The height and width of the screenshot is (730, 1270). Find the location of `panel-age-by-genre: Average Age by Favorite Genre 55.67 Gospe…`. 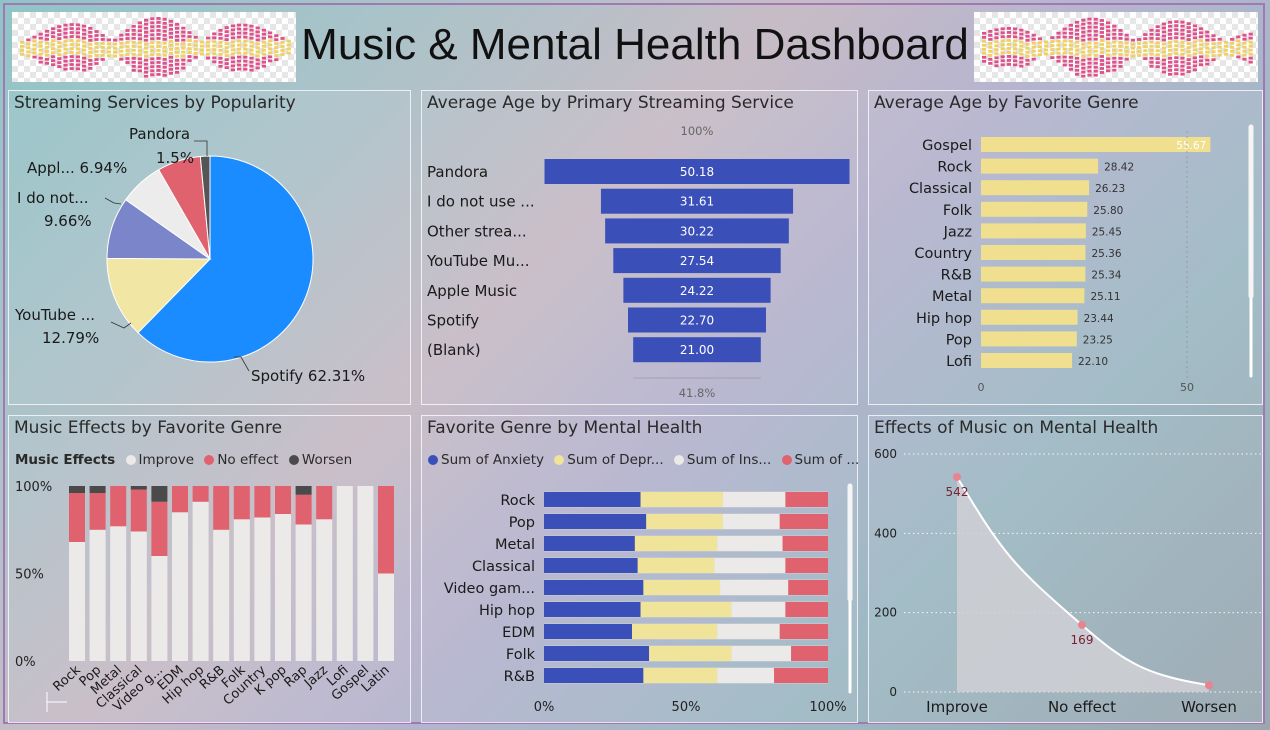

panel-age-by-genre: Average Age by Favorite Genre 55.67 Gospe… is located at coordinates (1065, 247).